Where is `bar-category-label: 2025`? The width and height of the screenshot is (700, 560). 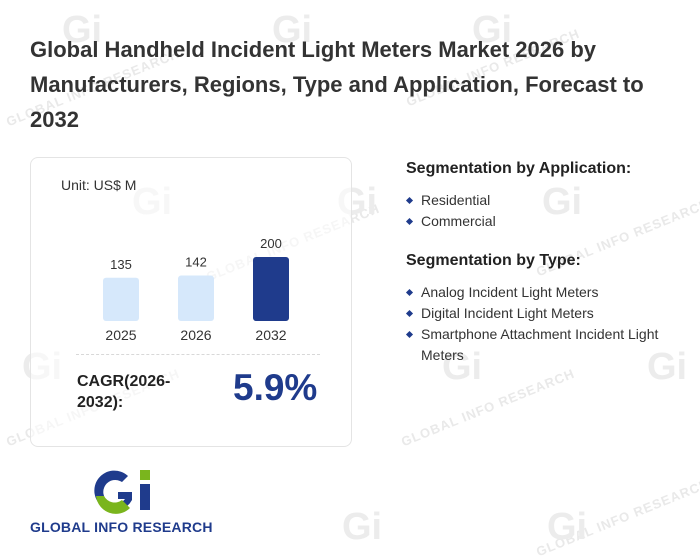
bar-category-label: 2025 is located at coordinates (120, 335).